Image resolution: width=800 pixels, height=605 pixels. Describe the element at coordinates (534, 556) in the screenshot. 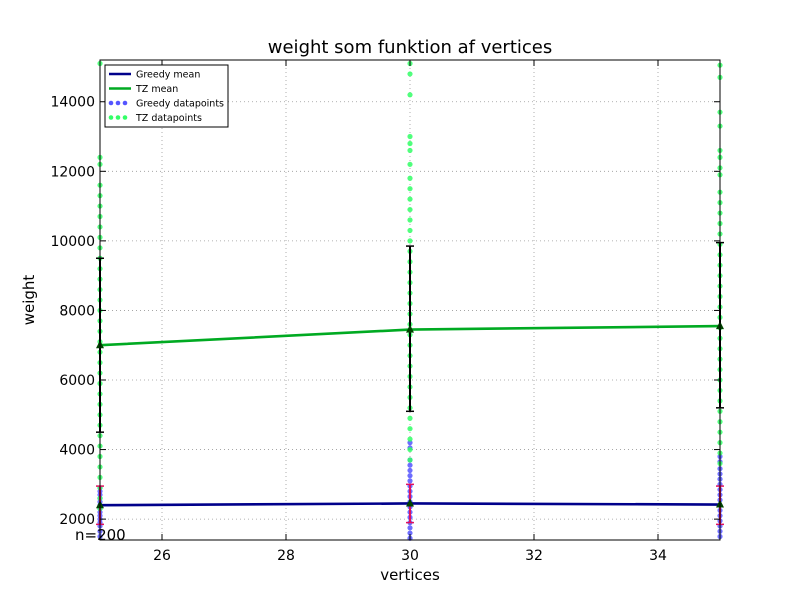

I see `x-tick-label: 32` at that location.